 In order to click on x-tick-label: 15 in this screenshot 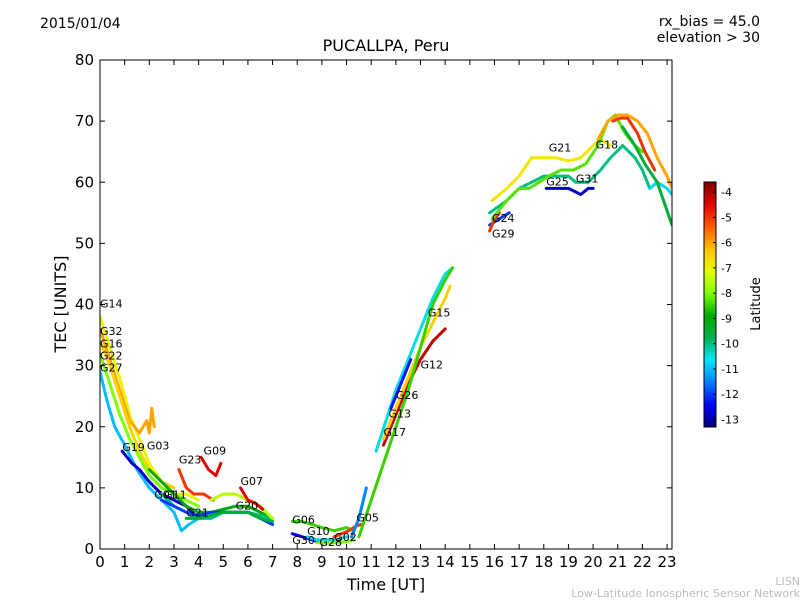, I will do `click(469, 562)`.